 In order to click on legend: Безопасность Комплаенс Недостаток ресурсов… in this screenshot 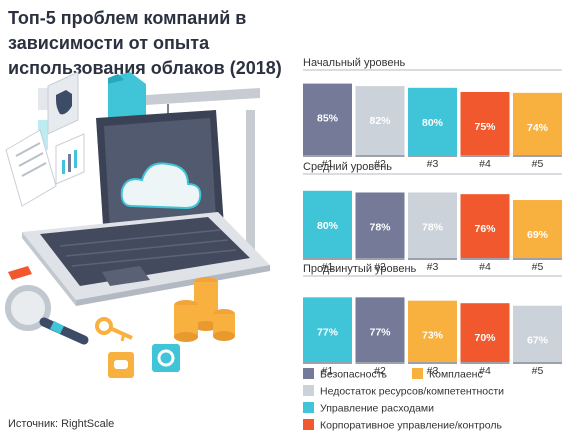, I will do `click(403, 400)`.